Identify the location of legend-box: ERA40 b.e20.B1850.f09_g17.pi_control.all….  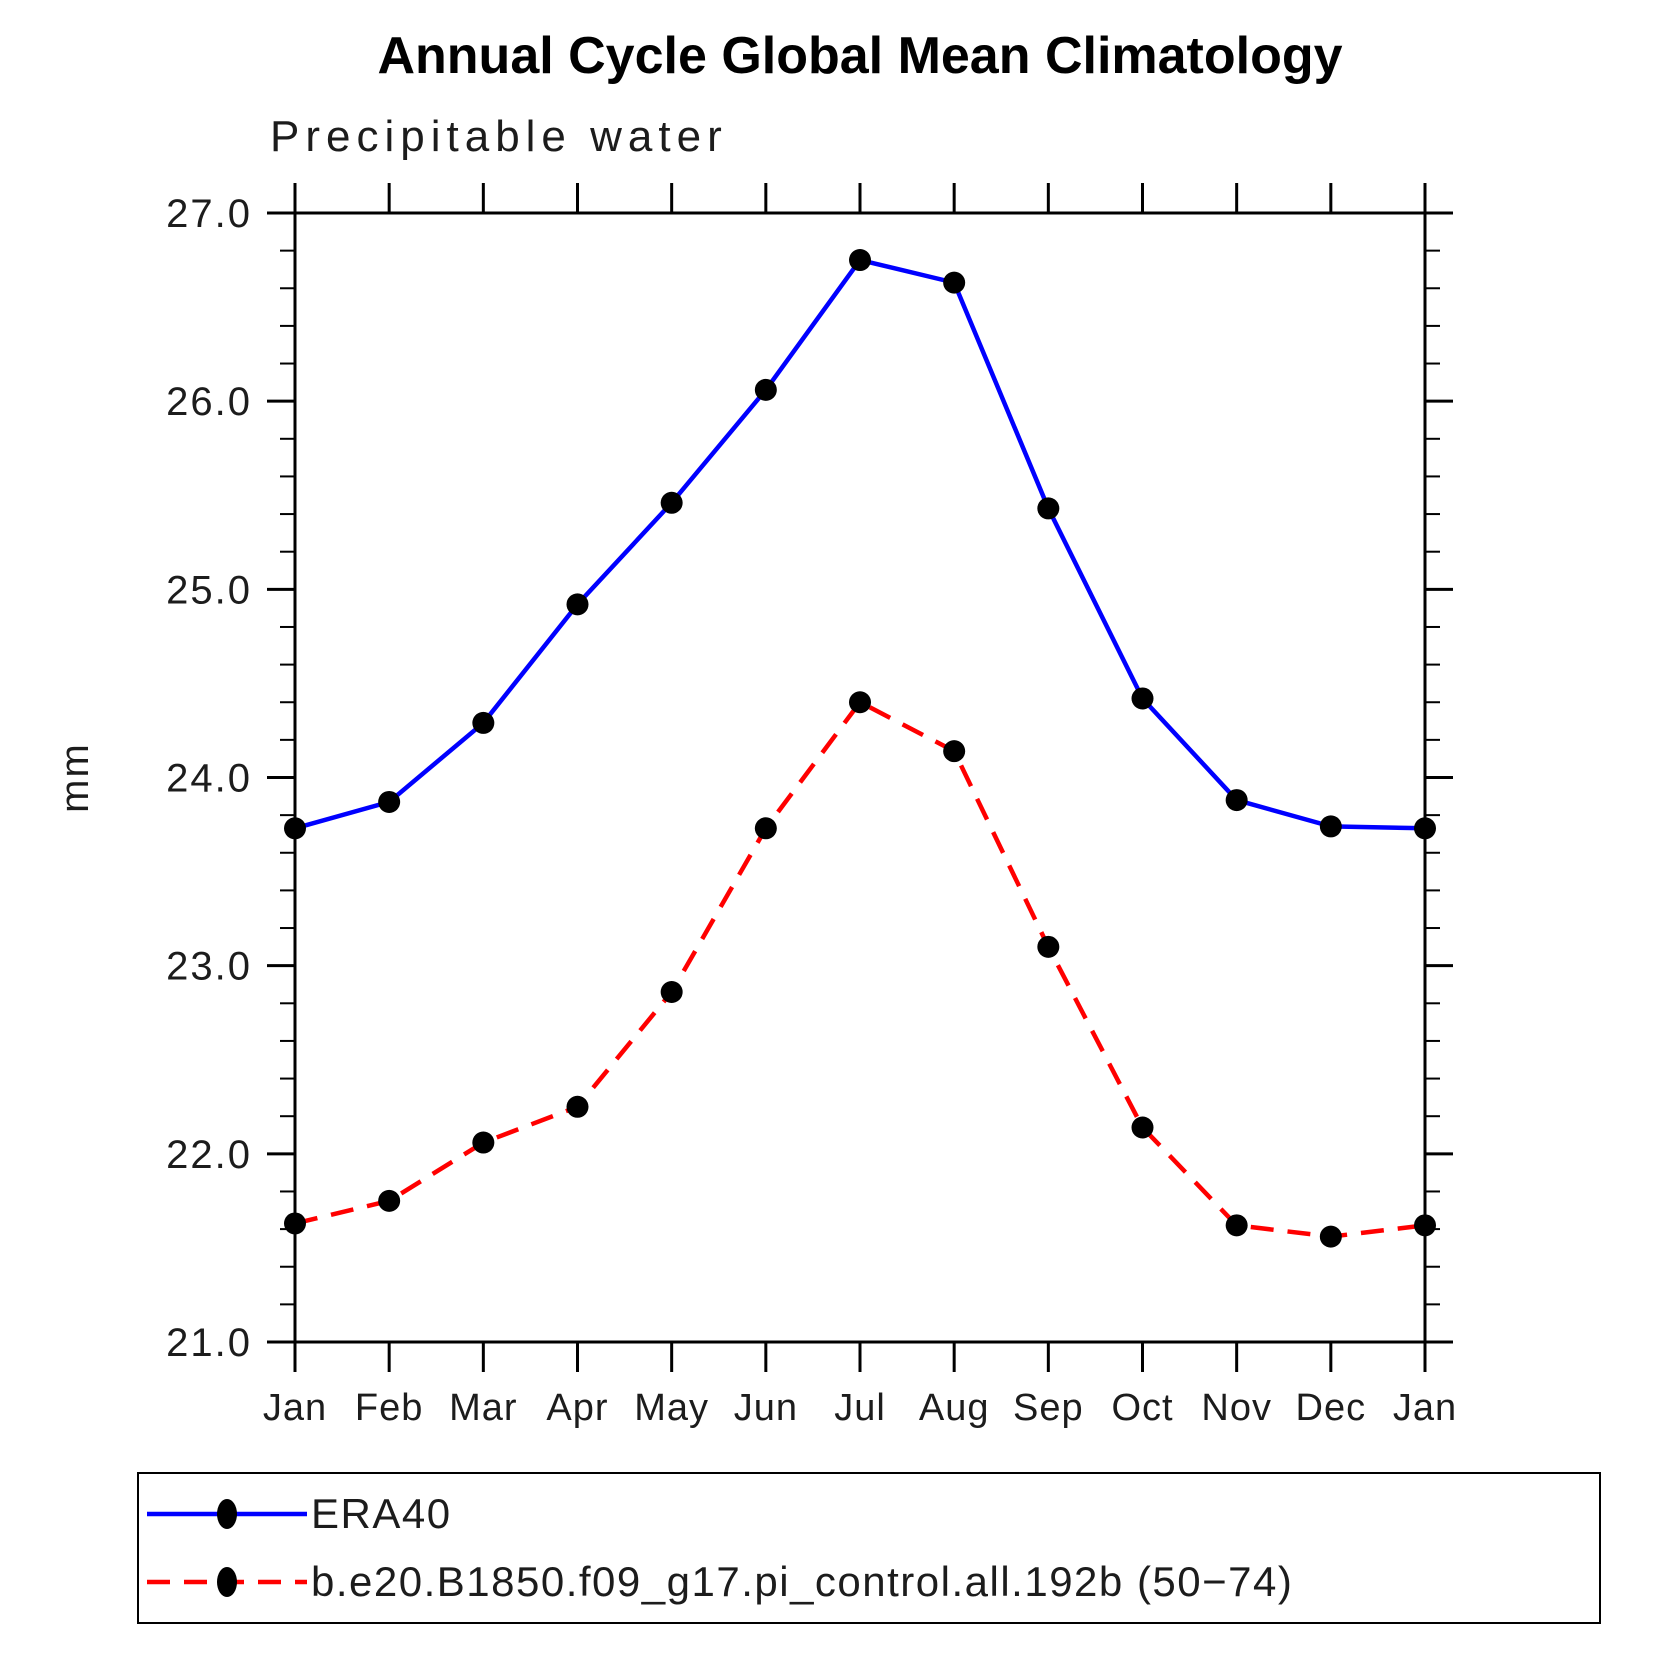
(869, 1548).